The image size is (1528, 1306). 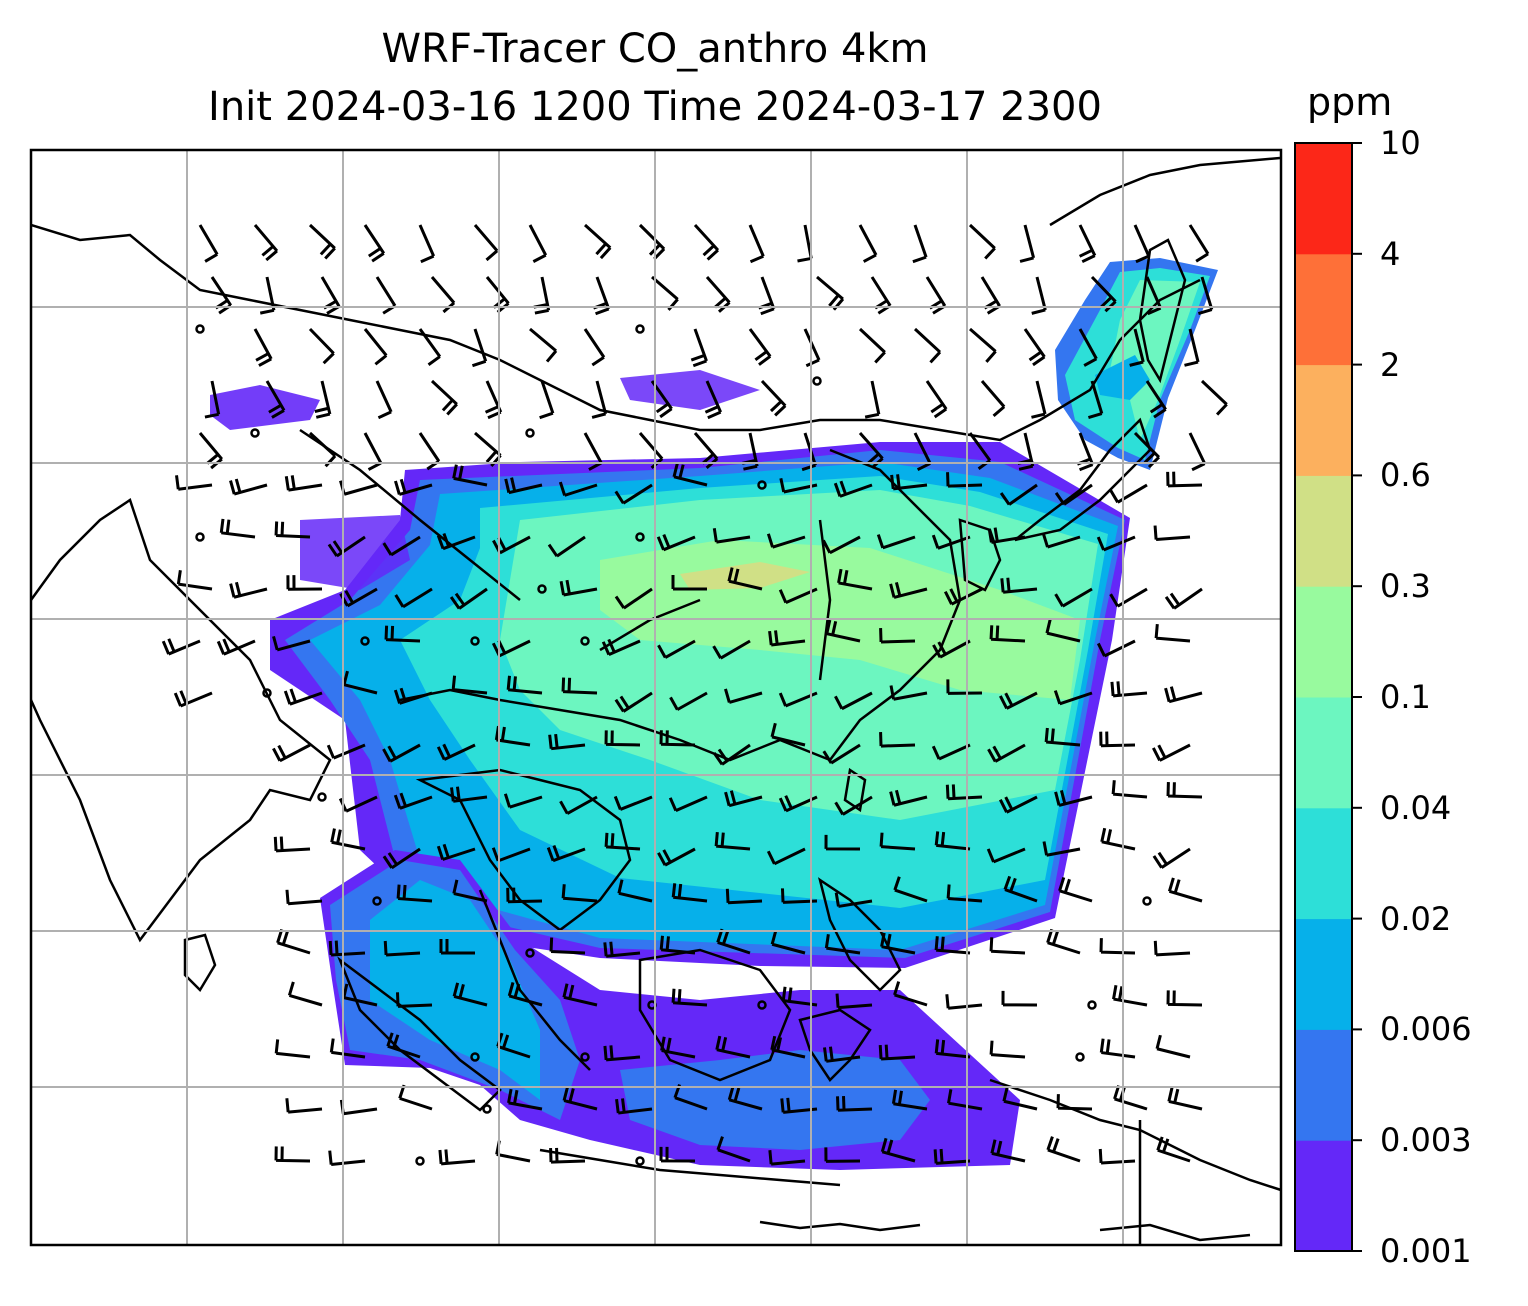 I want to click on title-line-1: WRF-Tracer CO_anthro 4km, so click(x=655, y=49).